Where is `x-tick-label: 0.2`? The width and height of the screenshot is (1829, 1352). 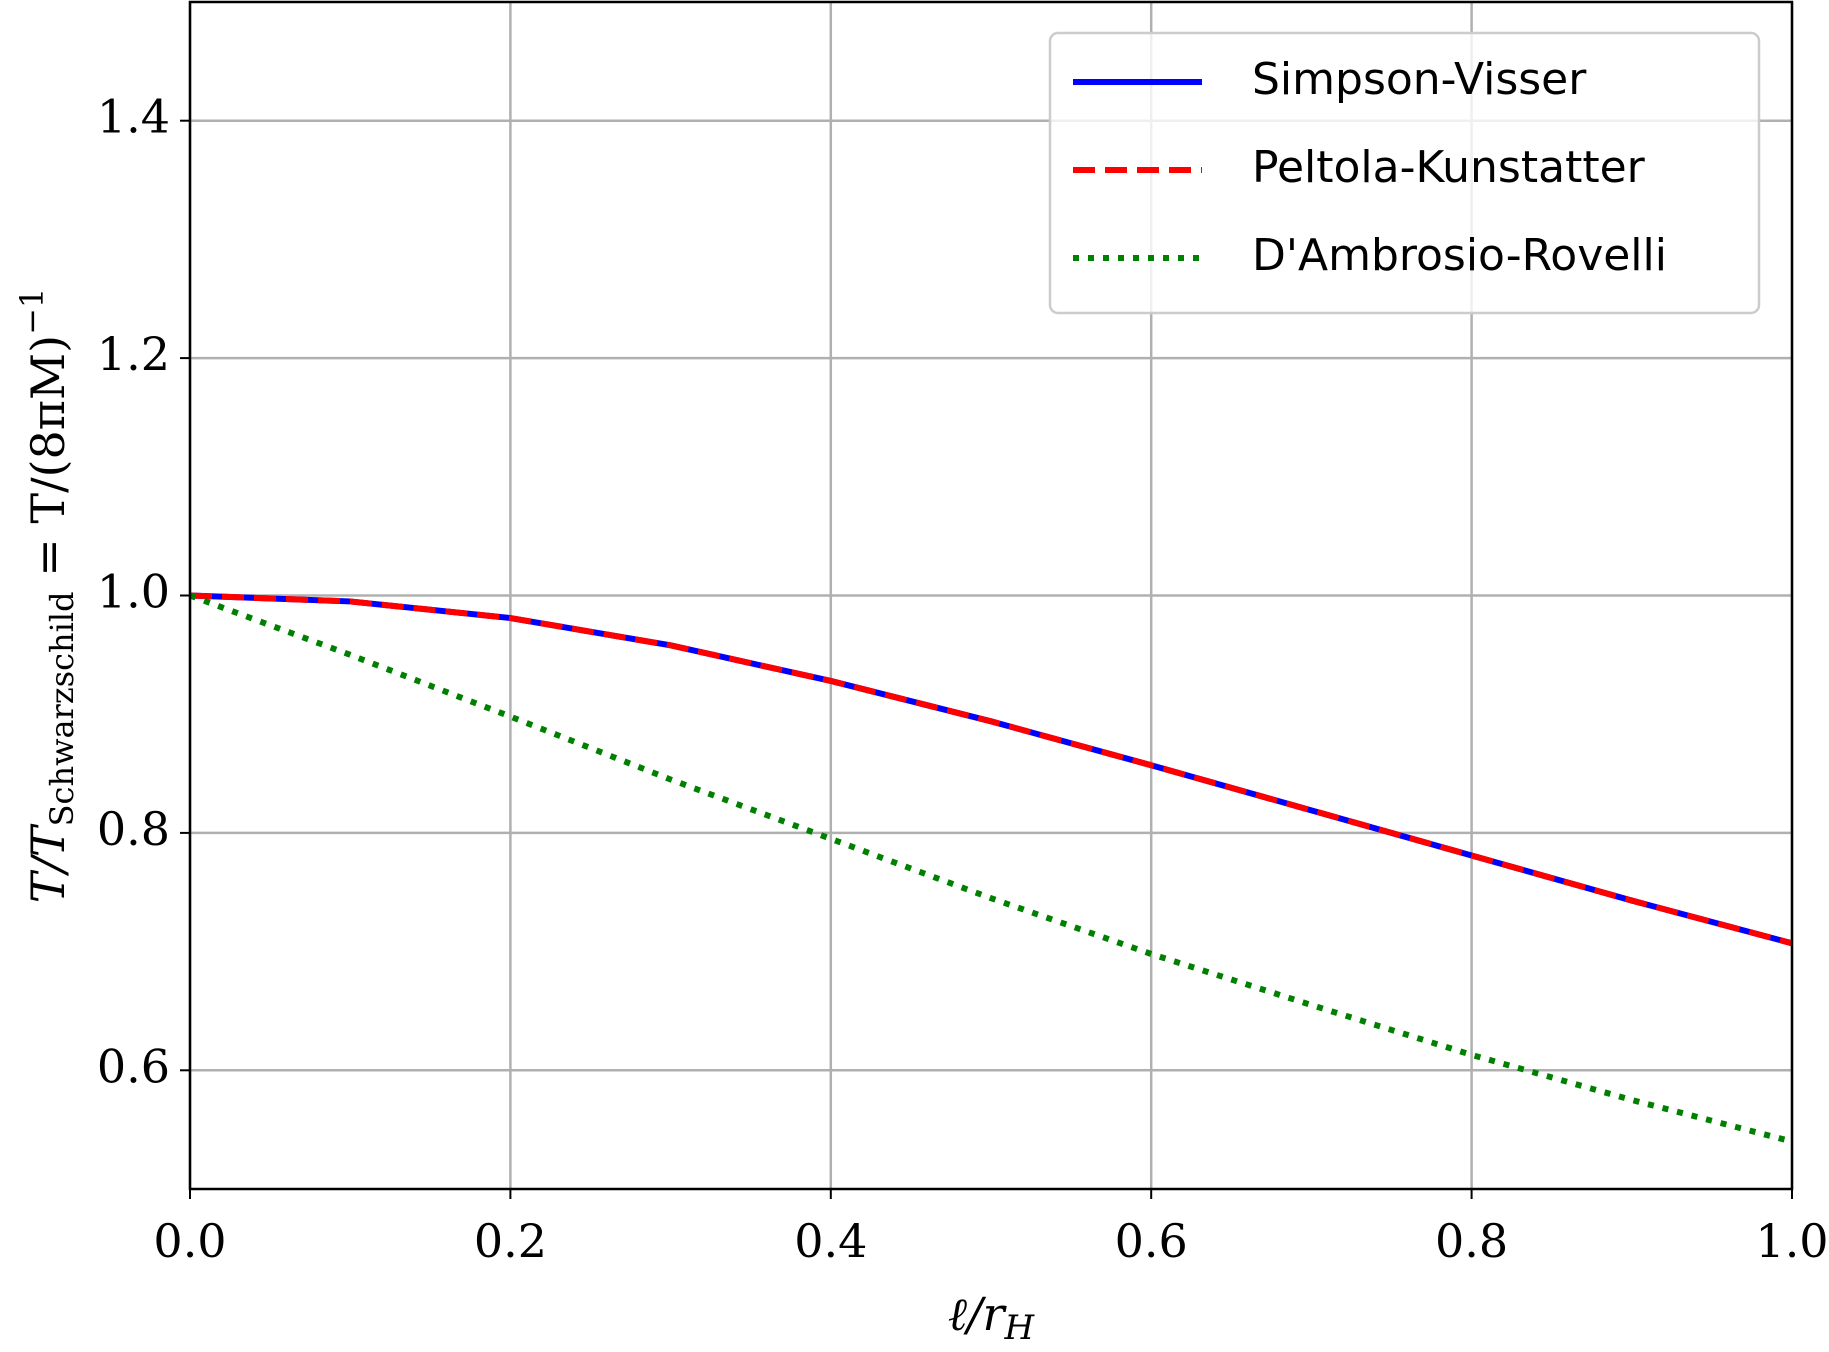 x-tick-label: 0.2 is located at coordinates (510, 1241).